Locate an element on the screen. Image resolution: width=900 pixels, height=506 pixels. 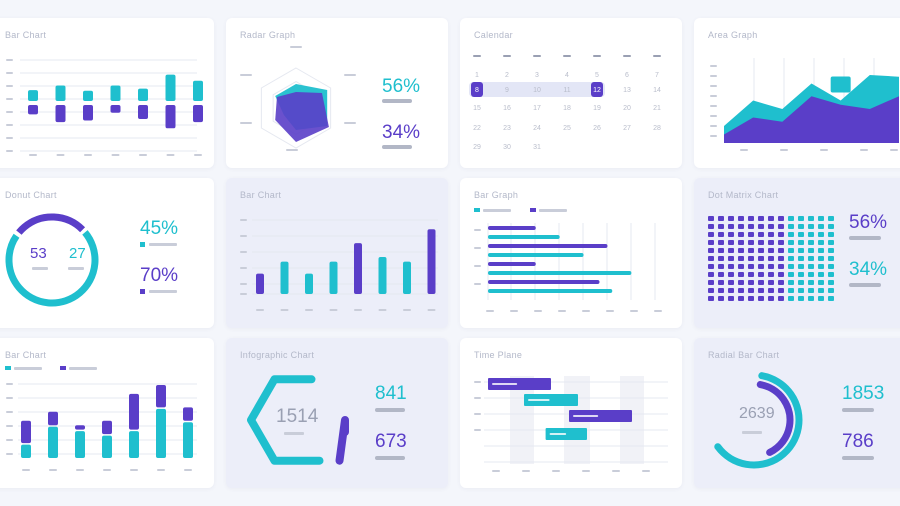
card-title: Time Plane is located at coordinates (498, 355).